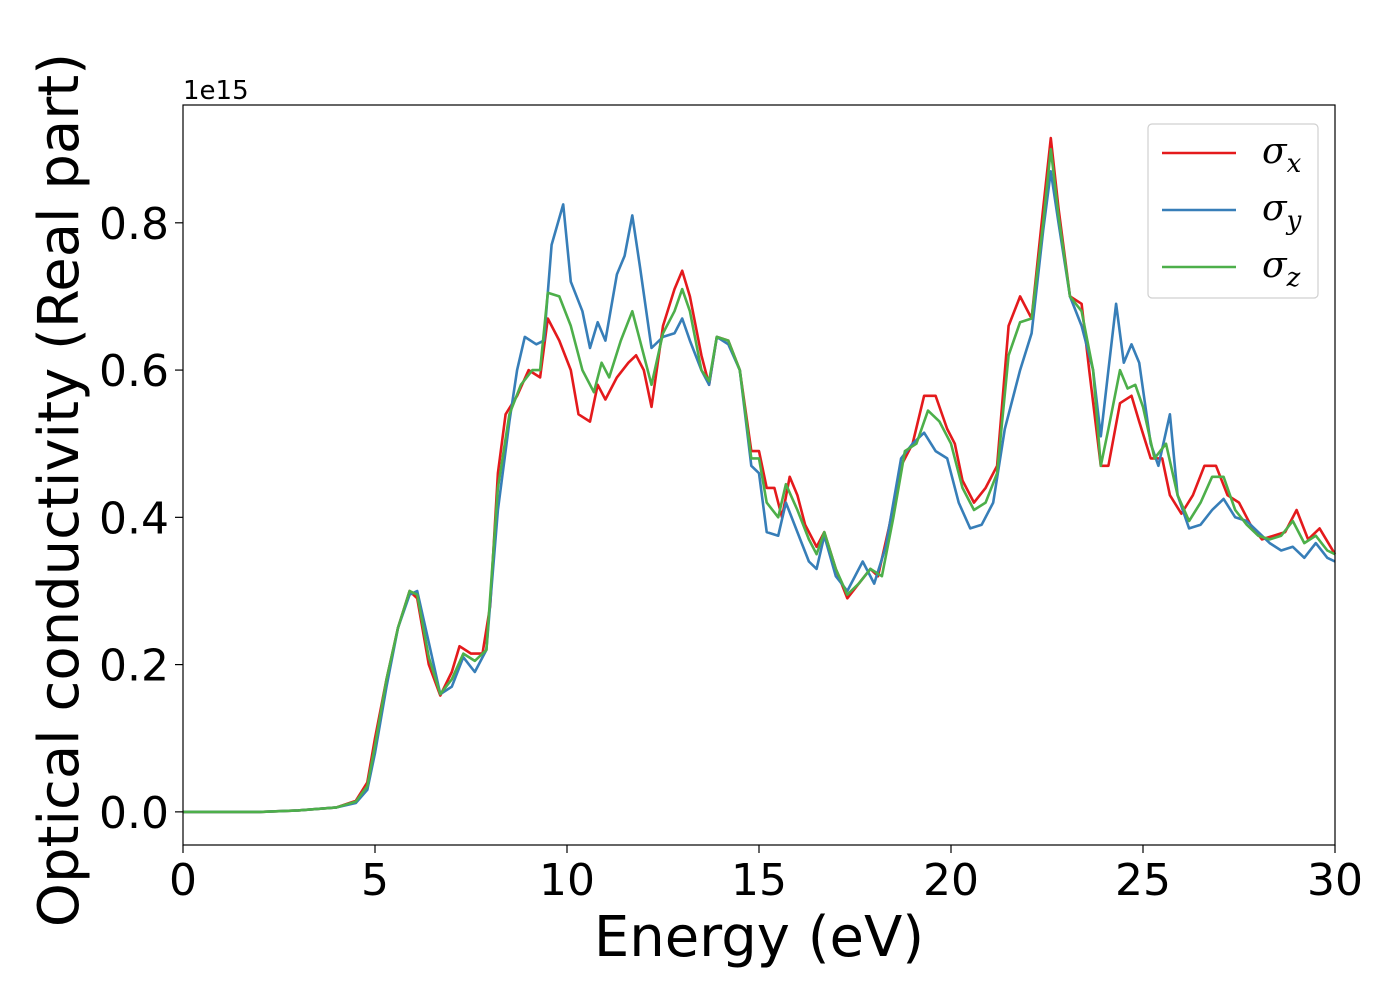 The image size is (1400, 1000). Describe the element at coordinates (59, 490) in the screenshot. I see `y-axis-title: Optical conductivity (Real part)` at that location.